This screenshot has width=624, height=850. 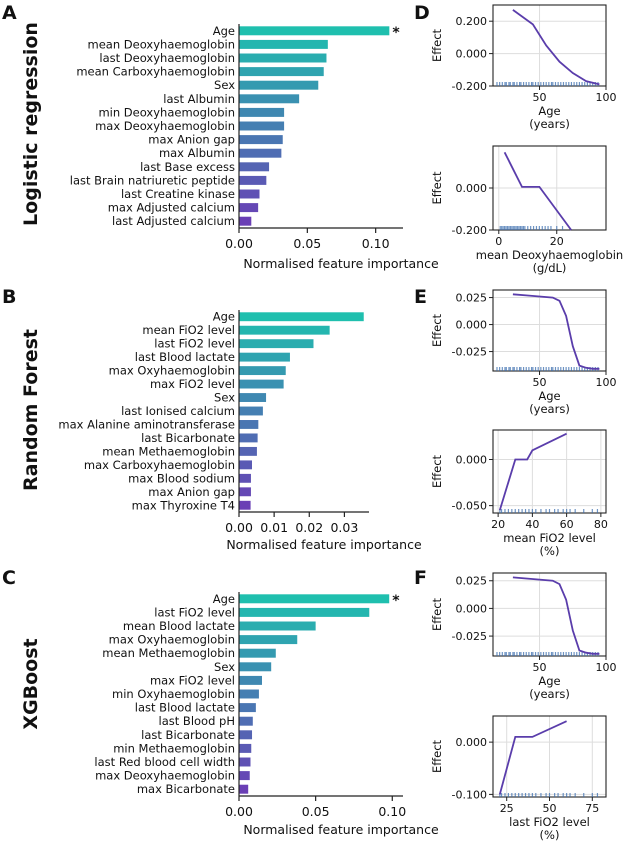 I want to click on x-axis-label: mean FiO2 level, so click(x=549, y=538).